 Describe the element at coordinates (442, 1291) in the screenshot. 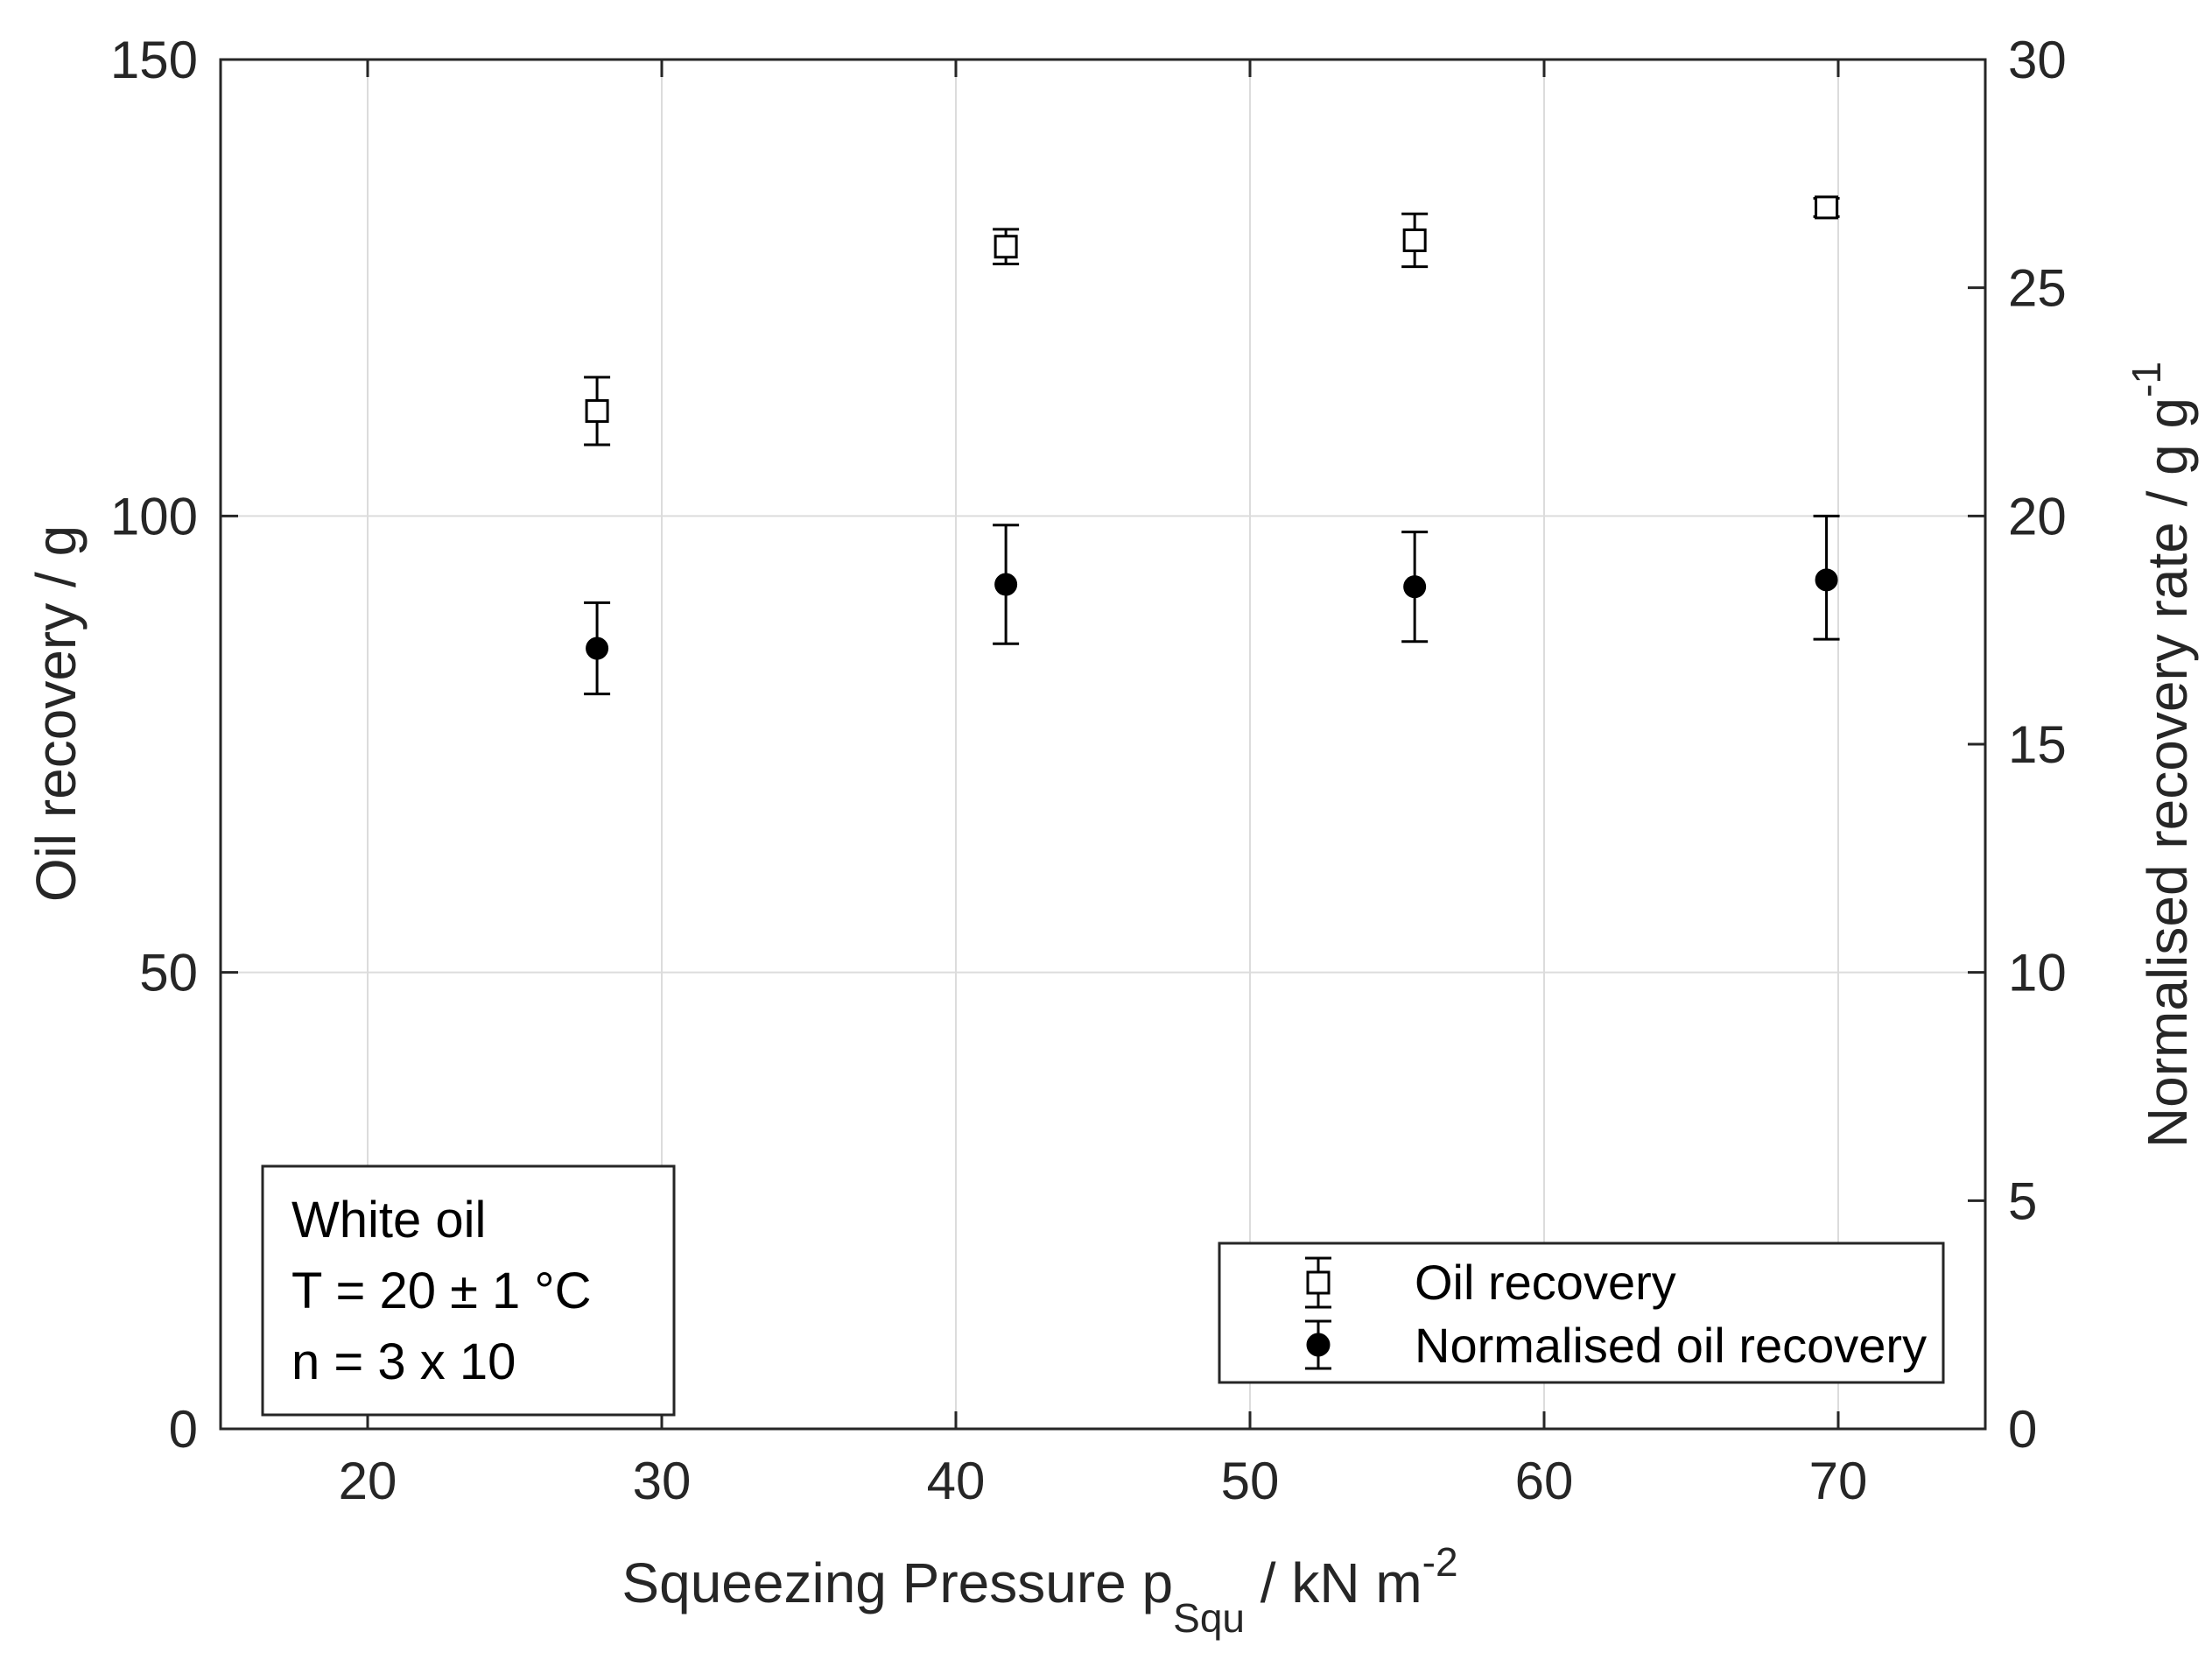

I see `annotation-line-2: T = 20 ± 1 °C` at that location.